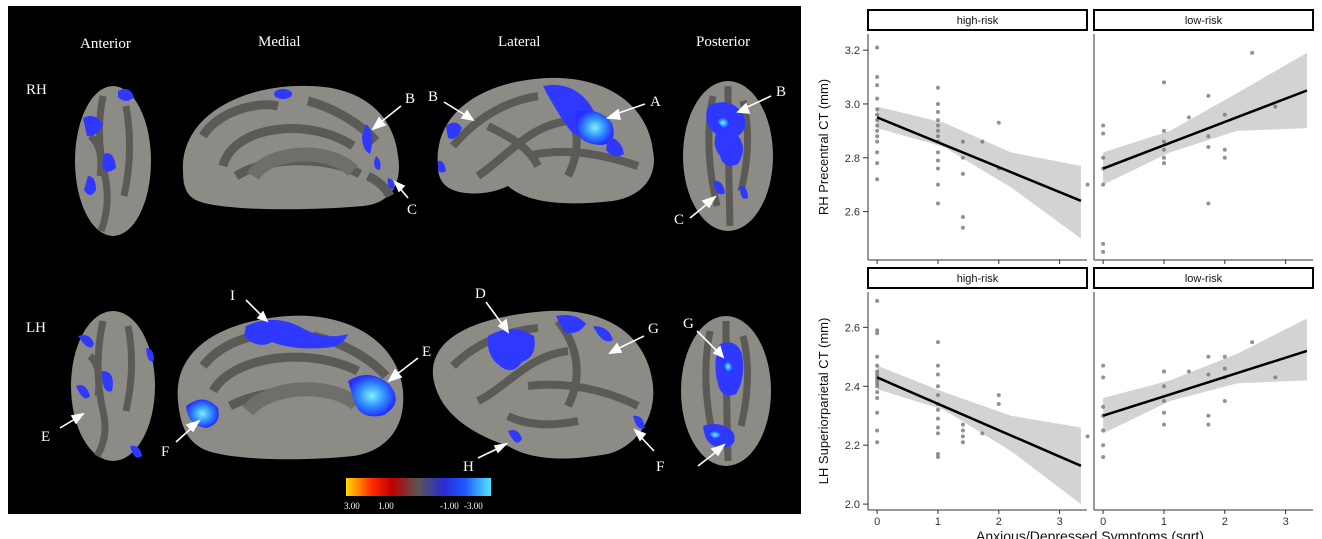 This screenshot has height=539, width=1322. Describe the element at coordinates (449, 506) in the screenshot. I see `colorbar-tick: -1.00` at that location.